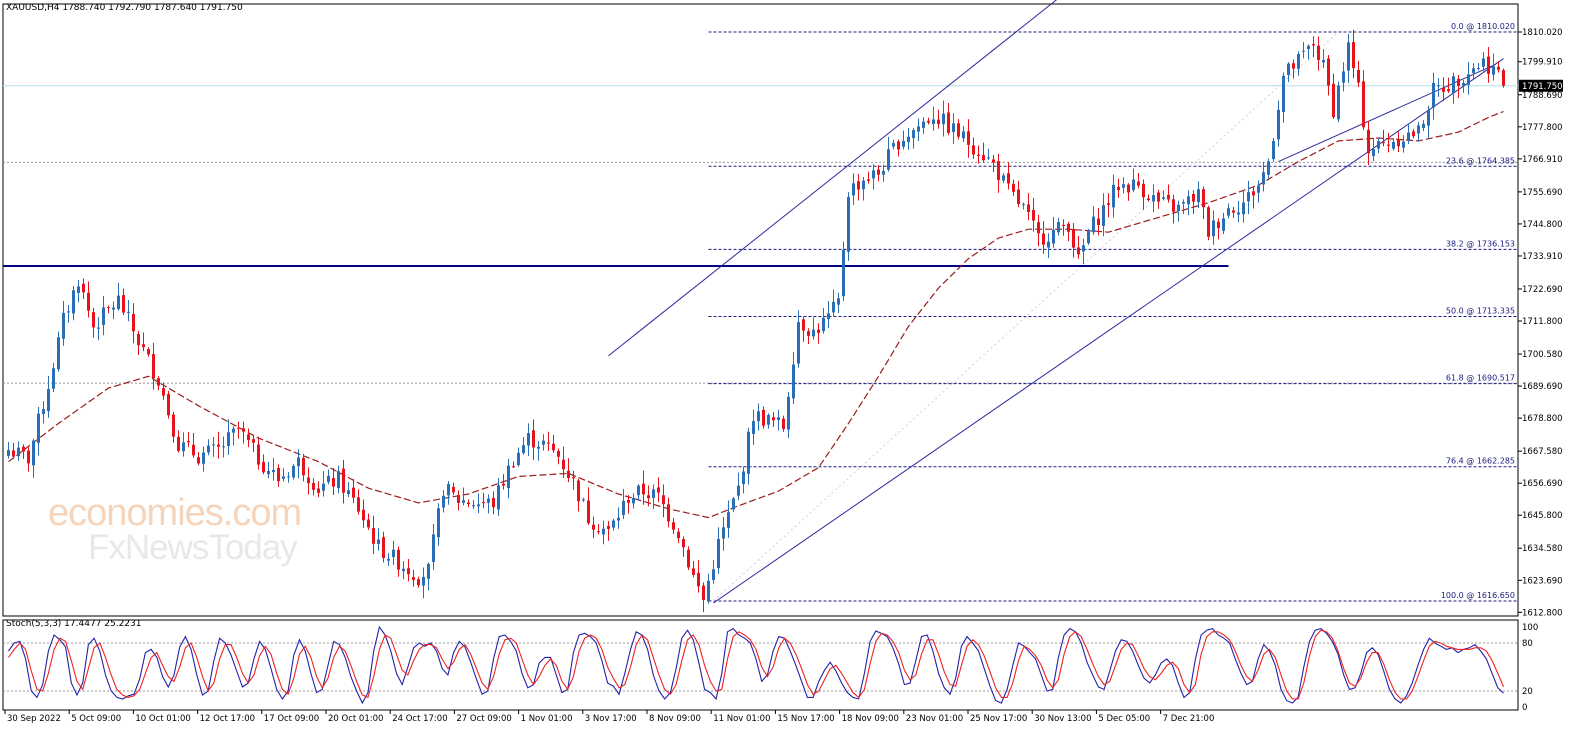 This screenshot has height=743, width=1596. What do you see at coordinates (934, 719) in the screenshot?
I see `x-tick-label: 23 Nov 01:00` at bounding box center [934, 719].